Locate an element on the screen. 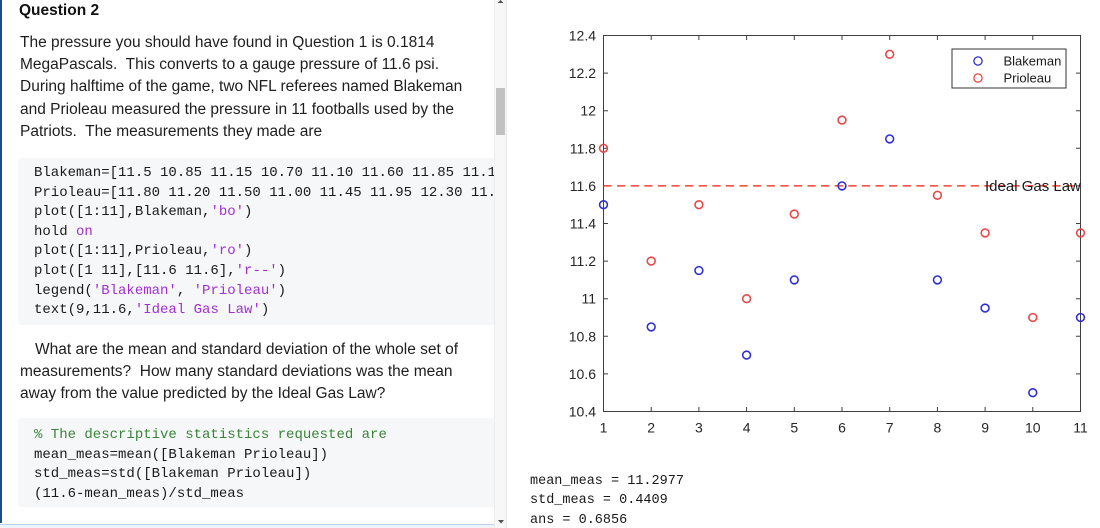 This screenshot has width=1100, height=528. svg-text: Ideal Gas Law is located at coordinates (1033, 186).